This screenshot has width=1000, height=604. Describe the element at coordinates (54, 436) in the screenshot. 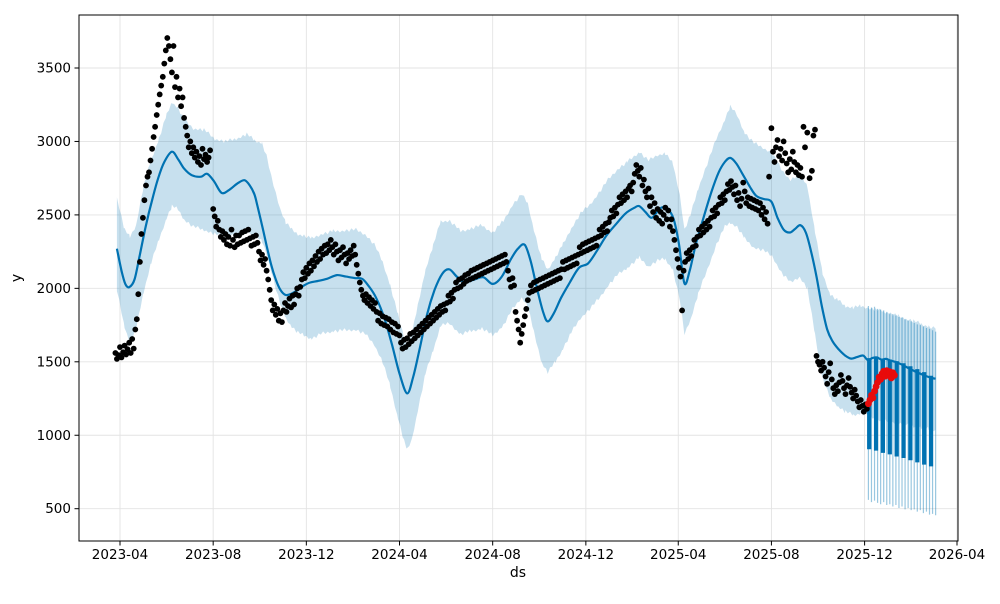

I see `y-tick-label: 1000` at that location.